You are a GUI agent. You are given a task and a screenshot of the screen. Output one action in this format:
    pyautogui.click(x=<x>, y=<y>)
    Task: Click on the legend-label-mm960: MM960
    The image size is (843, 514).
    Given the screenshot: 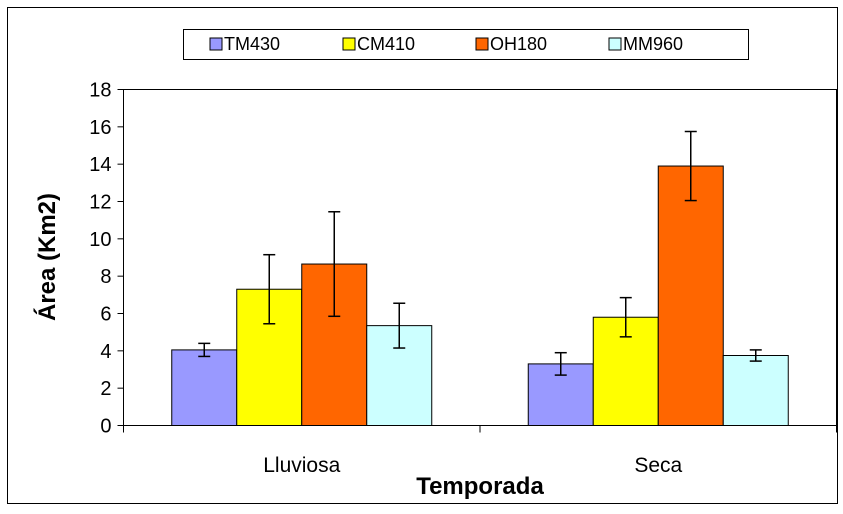 What is the action you would take?
    pyautogui.click(x=653, y=44)
    